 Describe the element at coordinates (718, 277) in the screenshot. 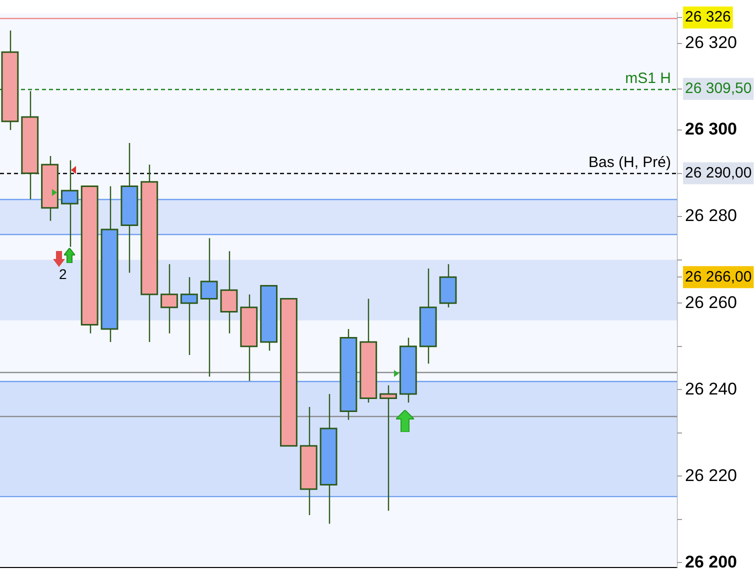

I see `y-tick-label: 26 266,00` at that location.